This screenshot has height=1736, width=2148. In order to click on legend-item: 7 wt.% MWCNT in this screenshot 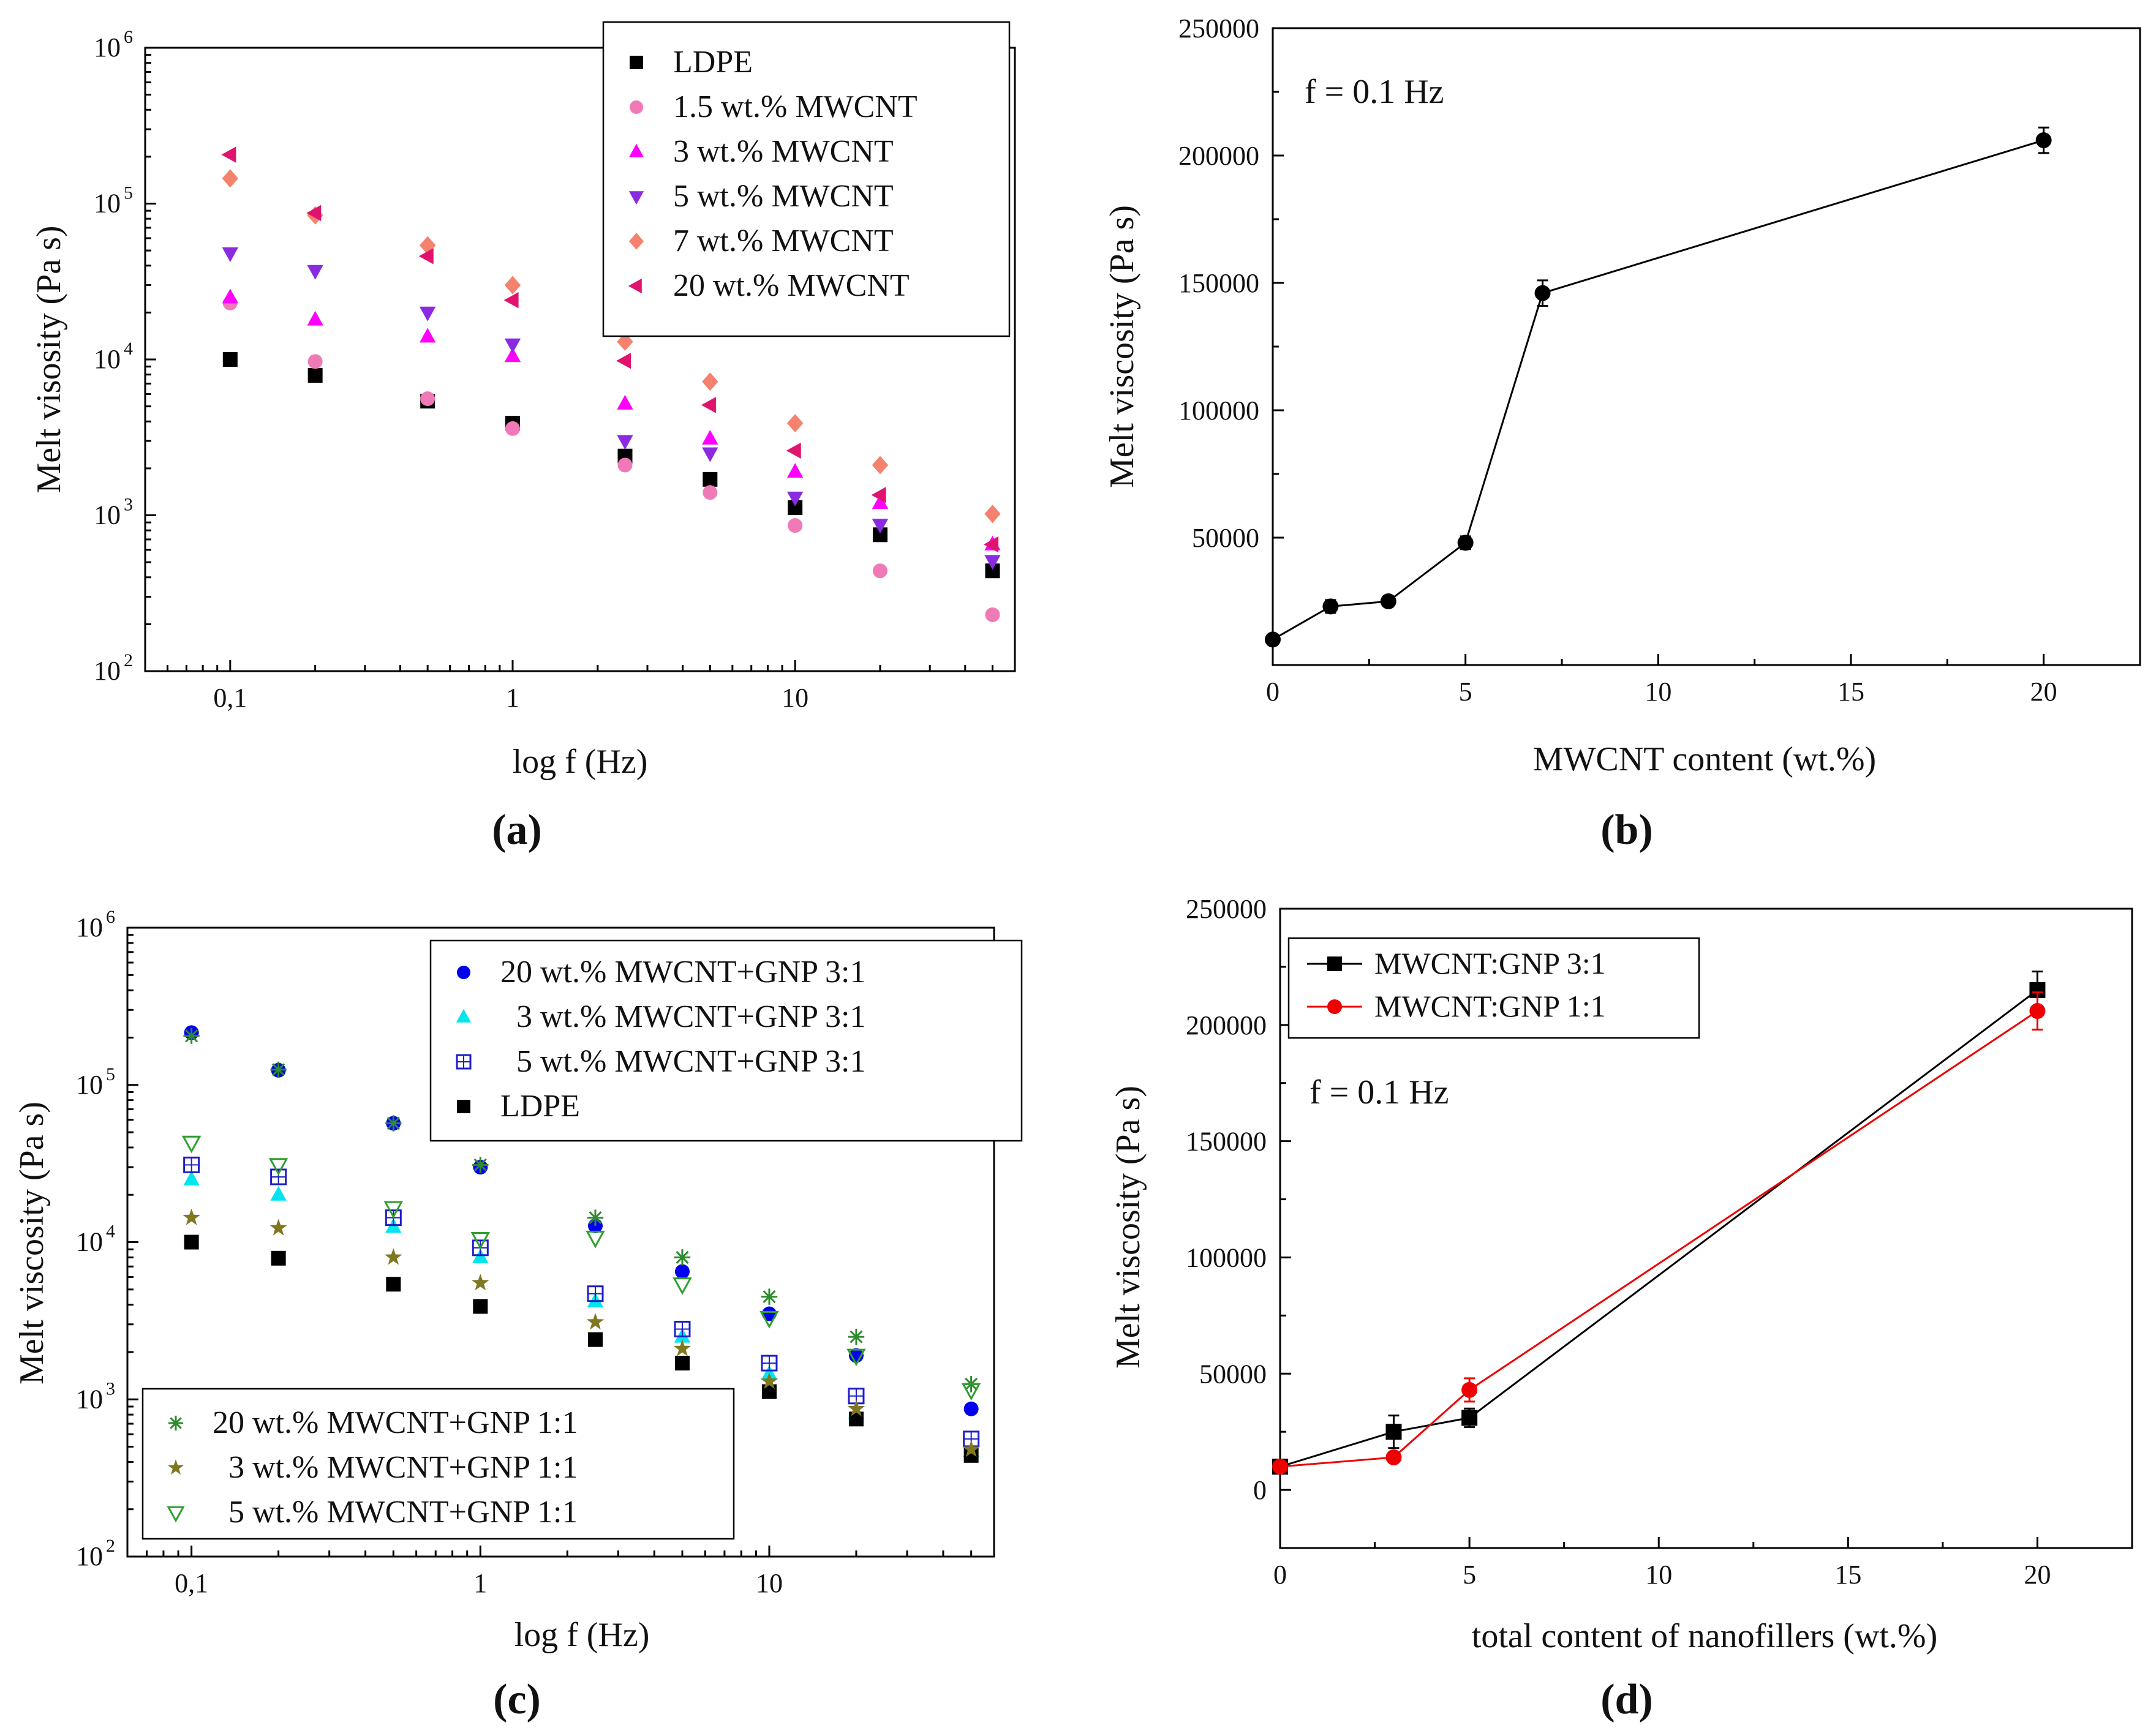, I will do `click(761, 241)`.